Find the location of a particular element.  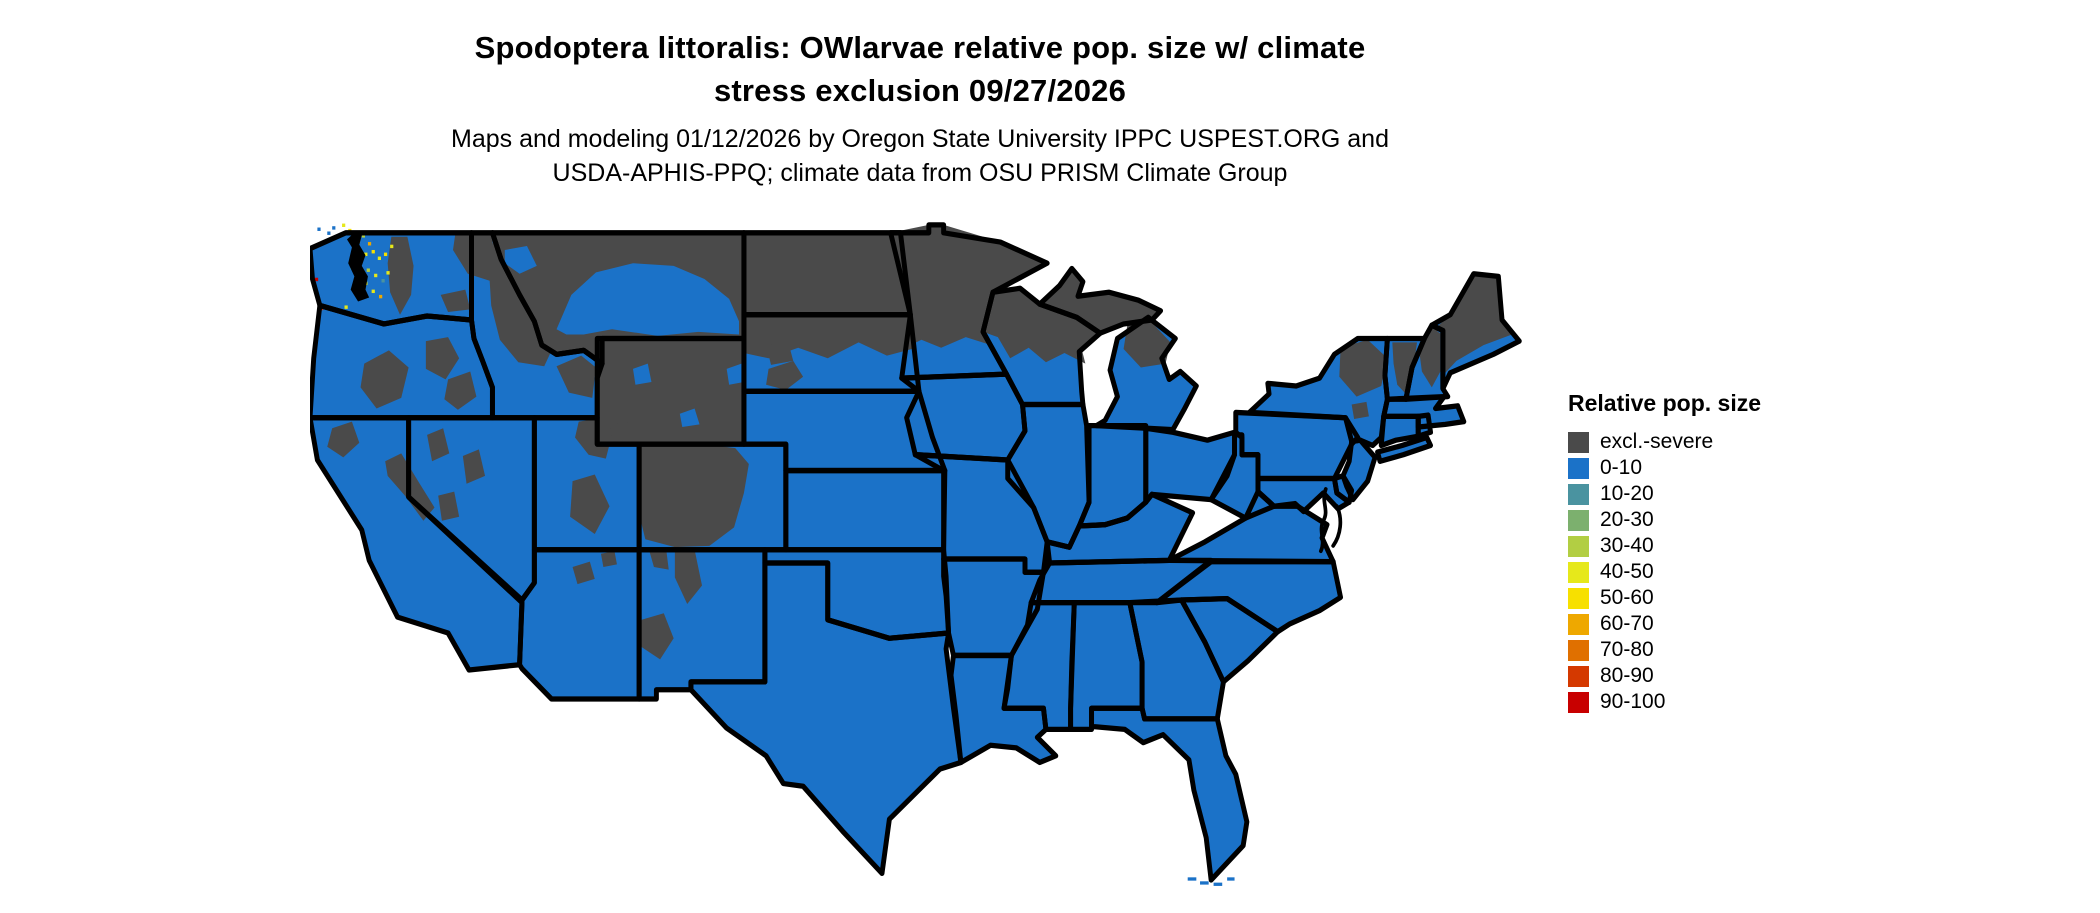

legend-item: excl.-severe is located at coordinates (1664, 442).